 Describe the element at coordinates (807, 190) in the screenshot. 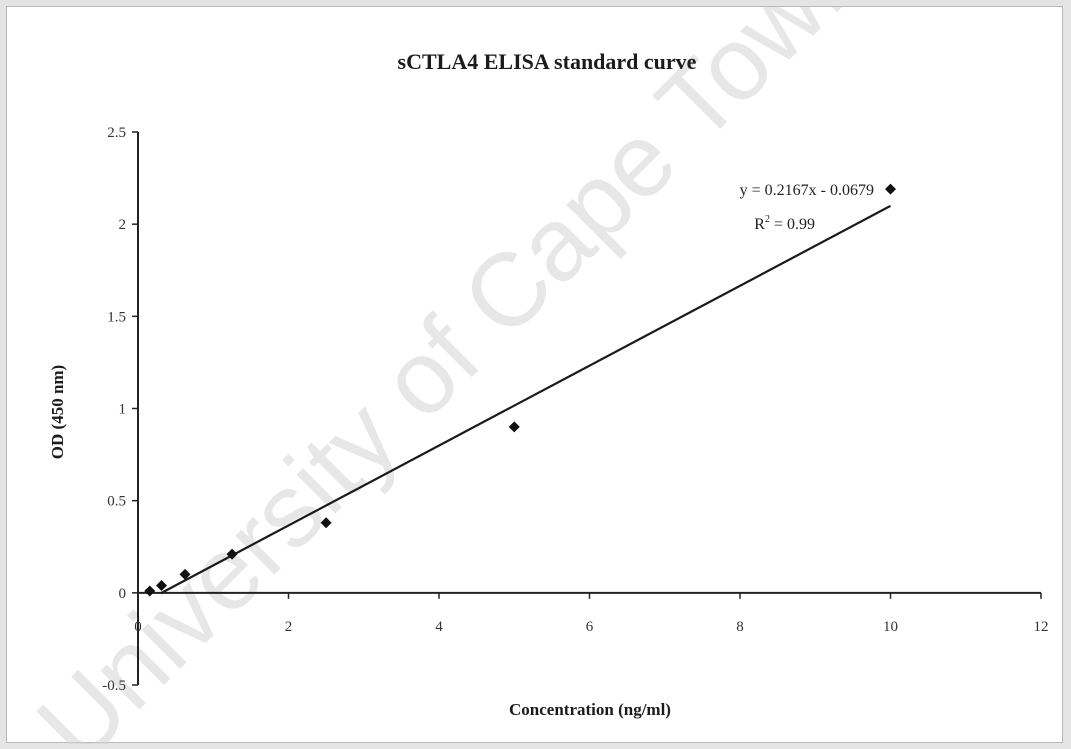

I see `trendline-equation: y = 0.2167x - 0.0679` at that location.